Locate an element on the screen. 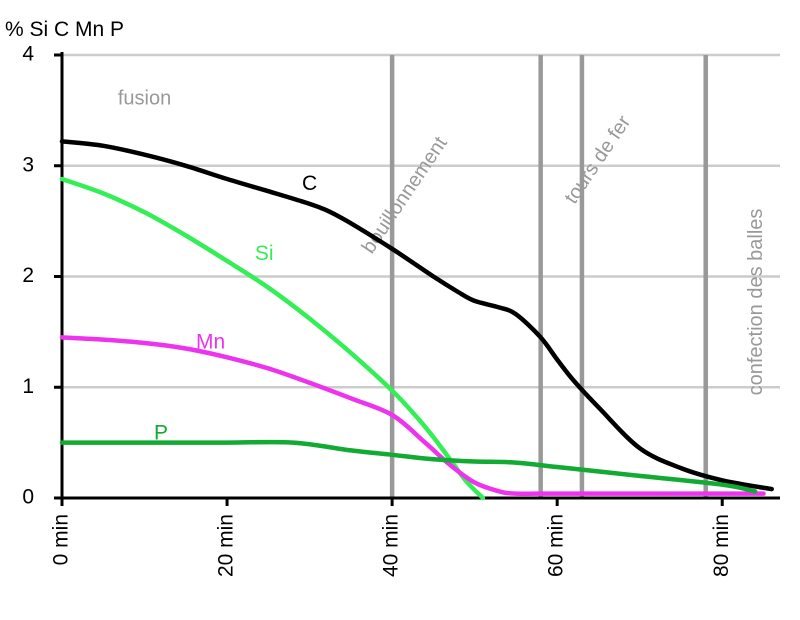  phase-label-3: tours de fer is located at coordinates (597, 159).